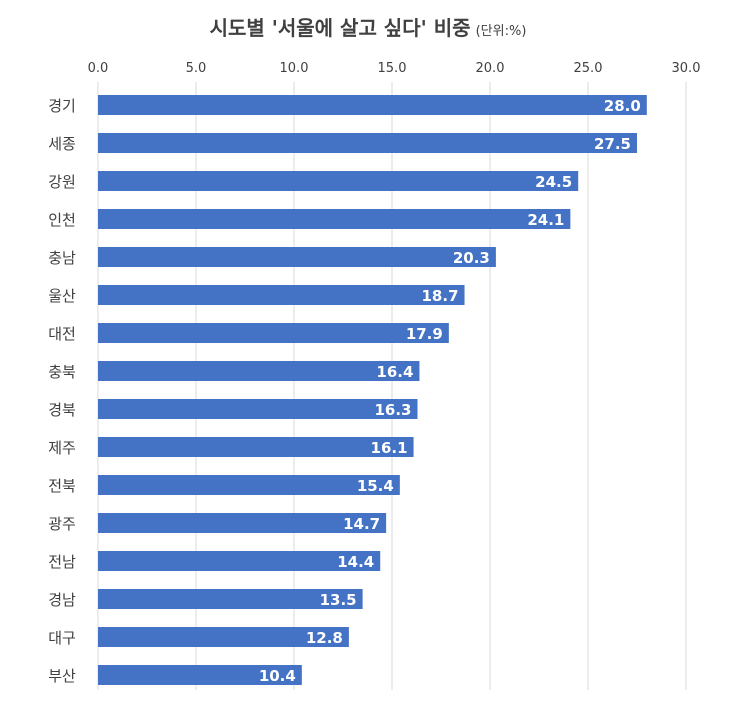 The height and width of the screenshot is (710, 736). I want to click on x-tick-label: 25.0, so click(588, 68).